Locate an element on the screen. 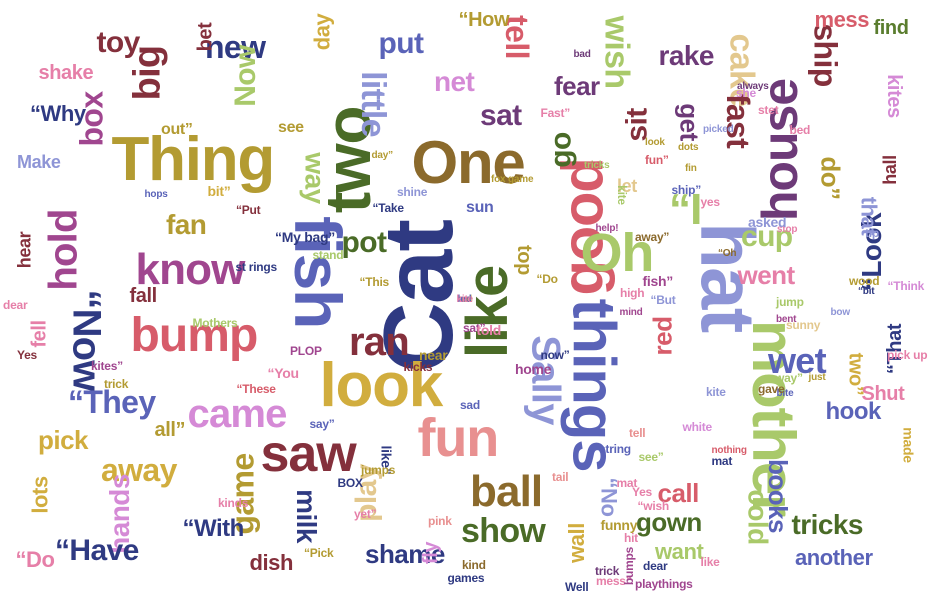 The width and height of the screenshot is (929, 600). word-42: mess is located at coordinates (842, 19).